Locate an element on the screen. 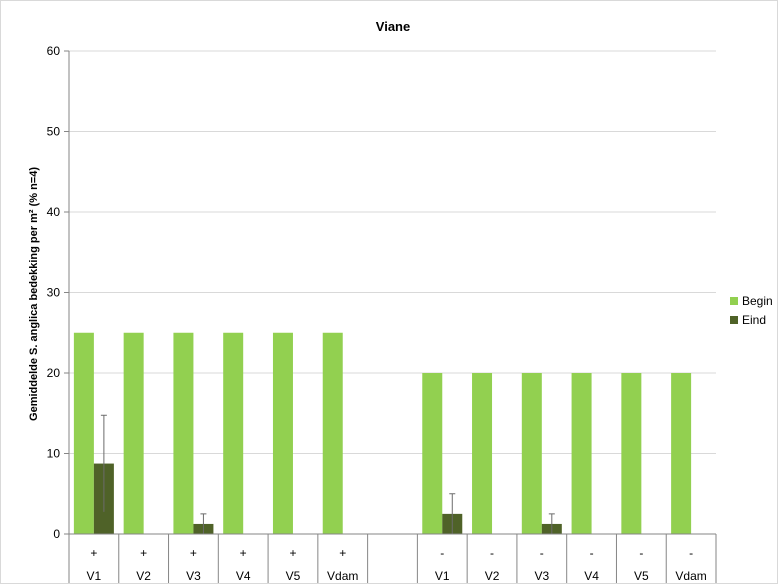 This screenshot has height=584, width=778. y-tick-label: 20 is located at coordinates (54, 373).